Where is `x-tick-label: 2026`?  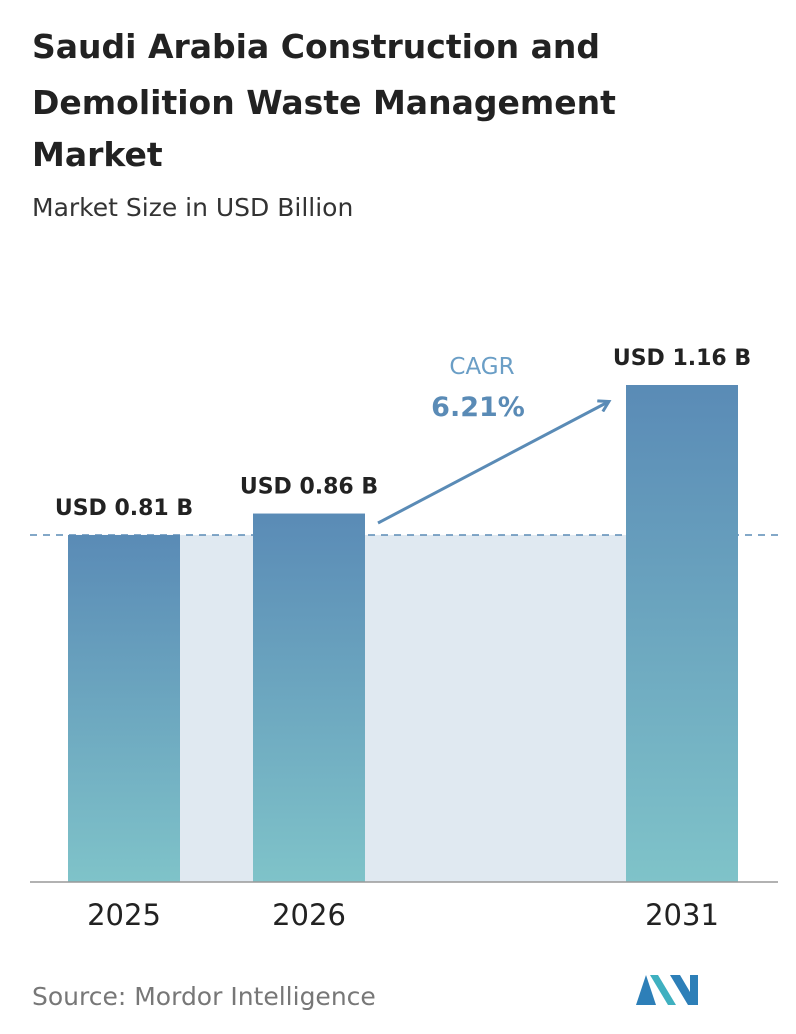
x-tick-label: 2026 is located at coordinates (309, 915).